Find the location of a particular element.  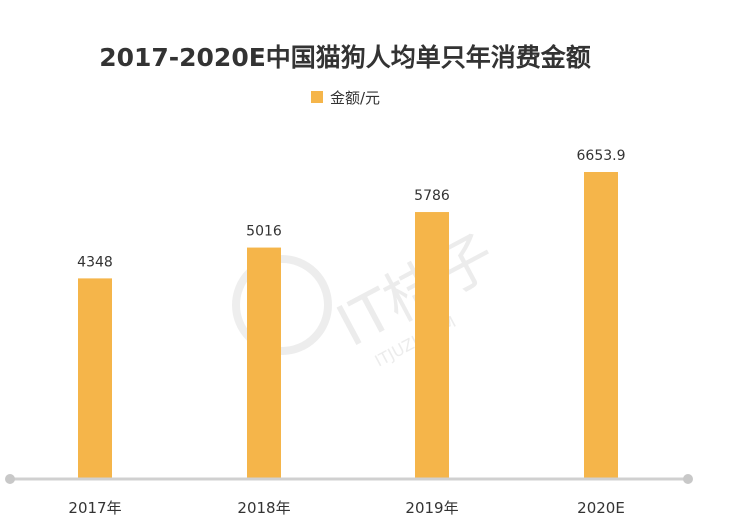

x-axis-right-handle is located at coordinates (688, 479).